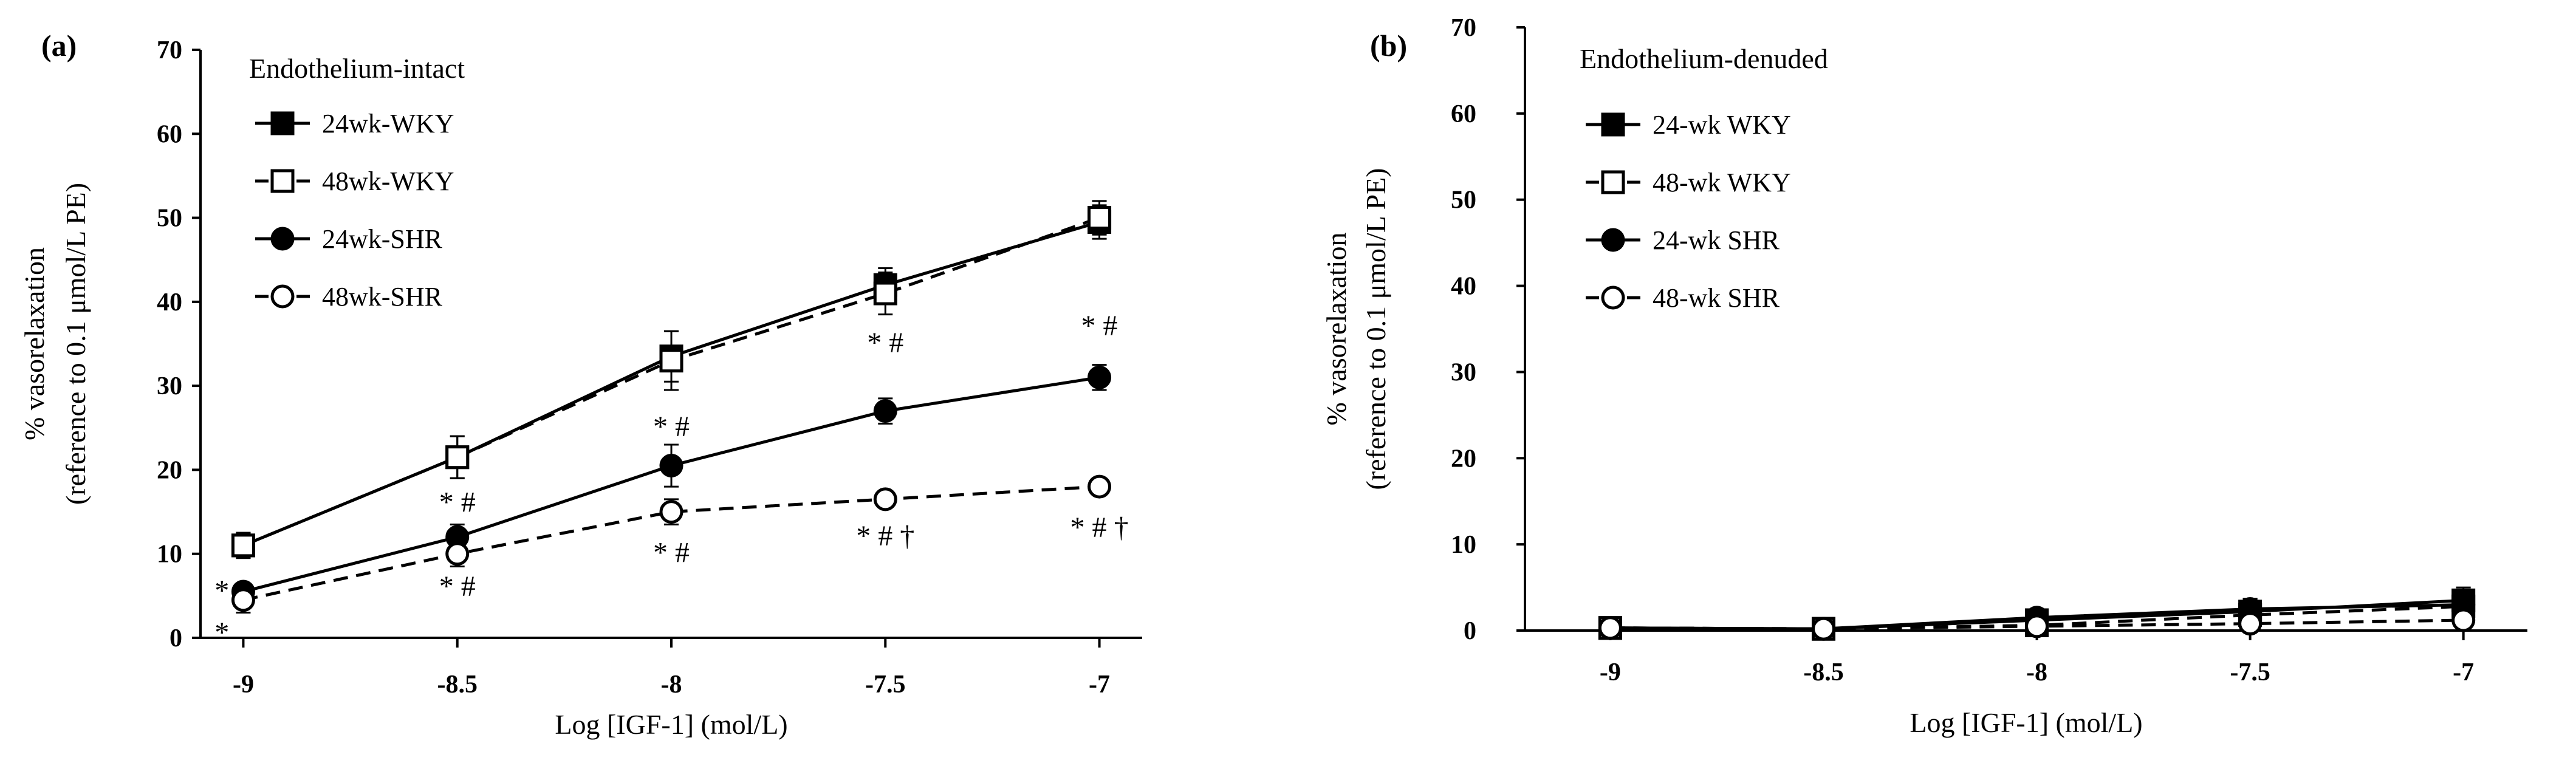  I want to click on panel-b-legend-0-swatch-marker, so click(1613, 124).